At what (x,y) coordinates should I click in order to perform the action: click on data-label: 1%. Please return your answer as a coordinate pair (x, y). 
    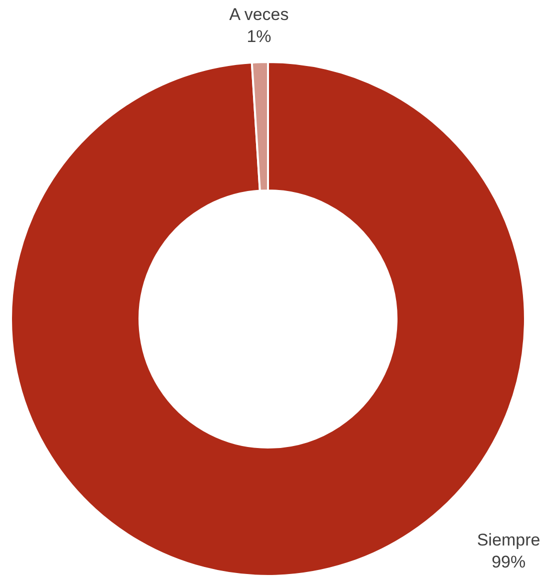
    Looking at the image, I should click on (259, 36).